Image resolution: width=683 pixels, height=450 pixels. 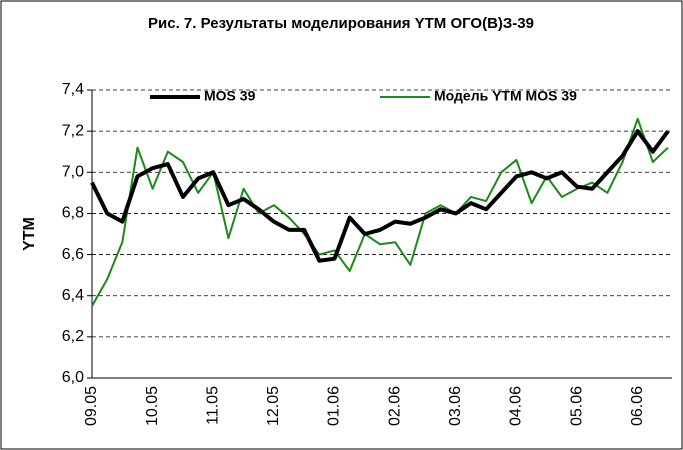 I want to click on x-tick-label: 11.05, so click(x=212, y=405).